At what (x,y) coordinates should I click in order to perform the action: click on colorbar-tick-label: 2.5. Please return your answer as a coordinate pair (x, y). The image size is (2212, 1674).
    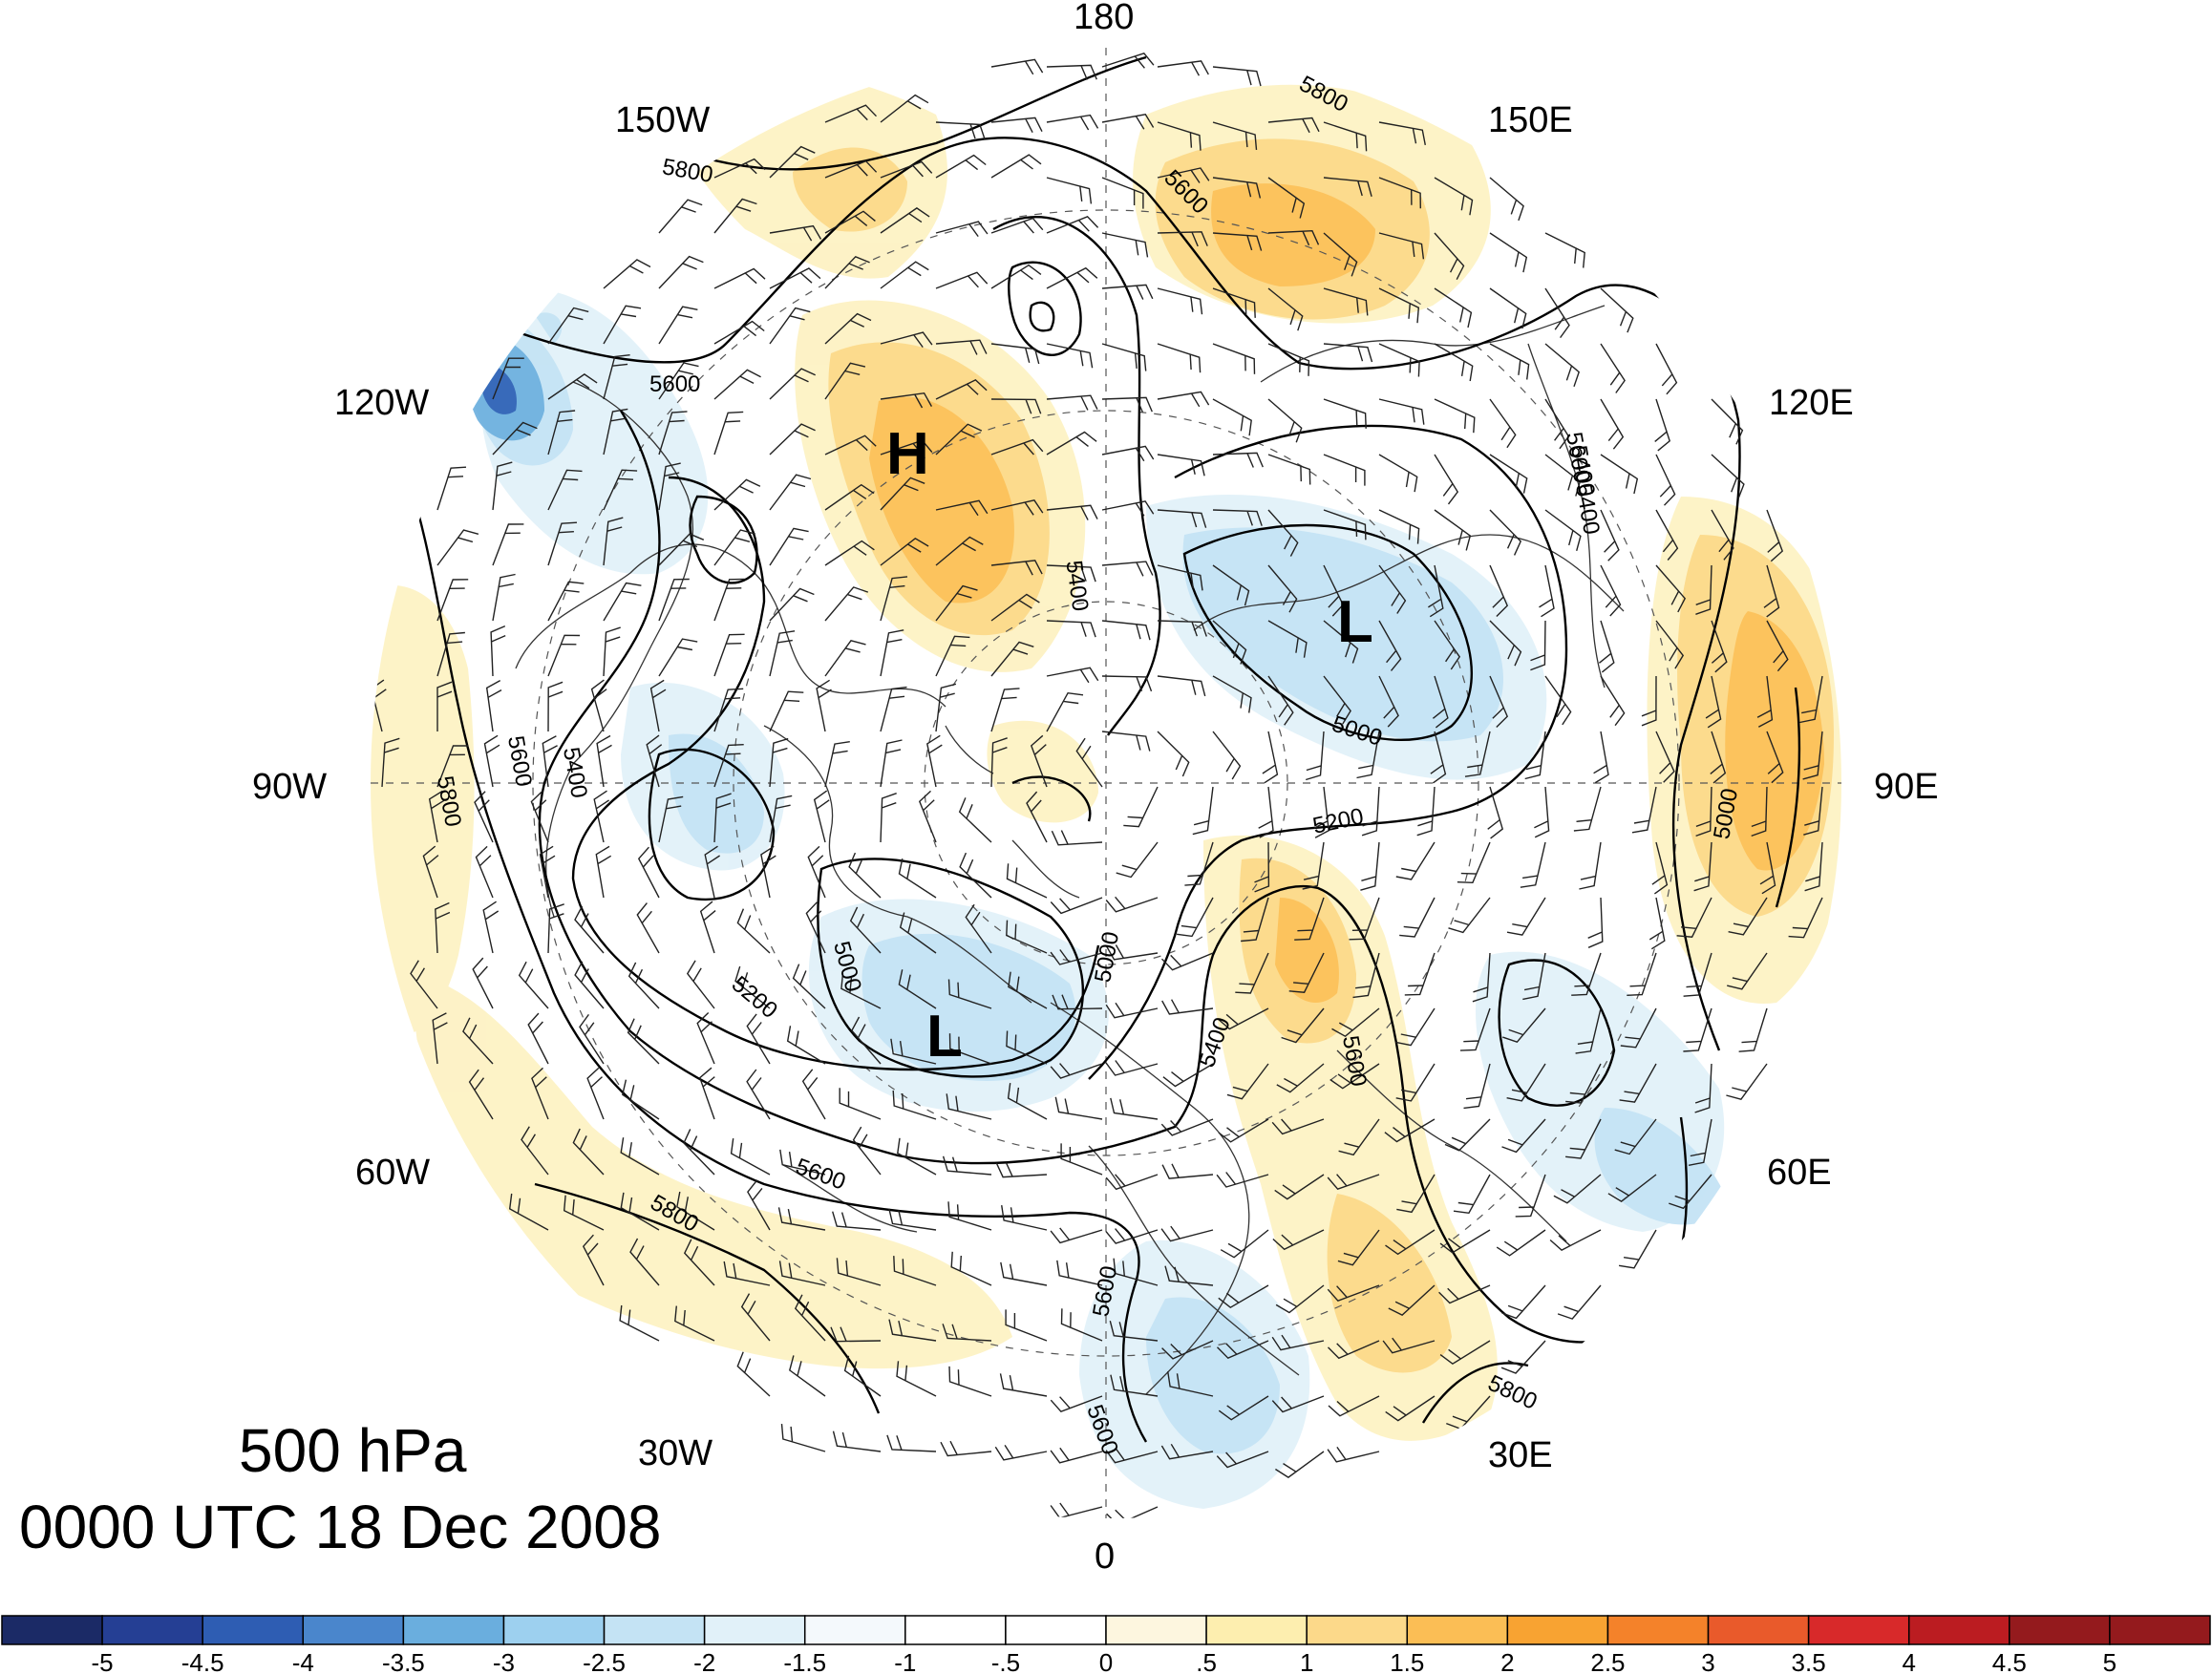
    Looking at the image, I should click on (1607, 1661).